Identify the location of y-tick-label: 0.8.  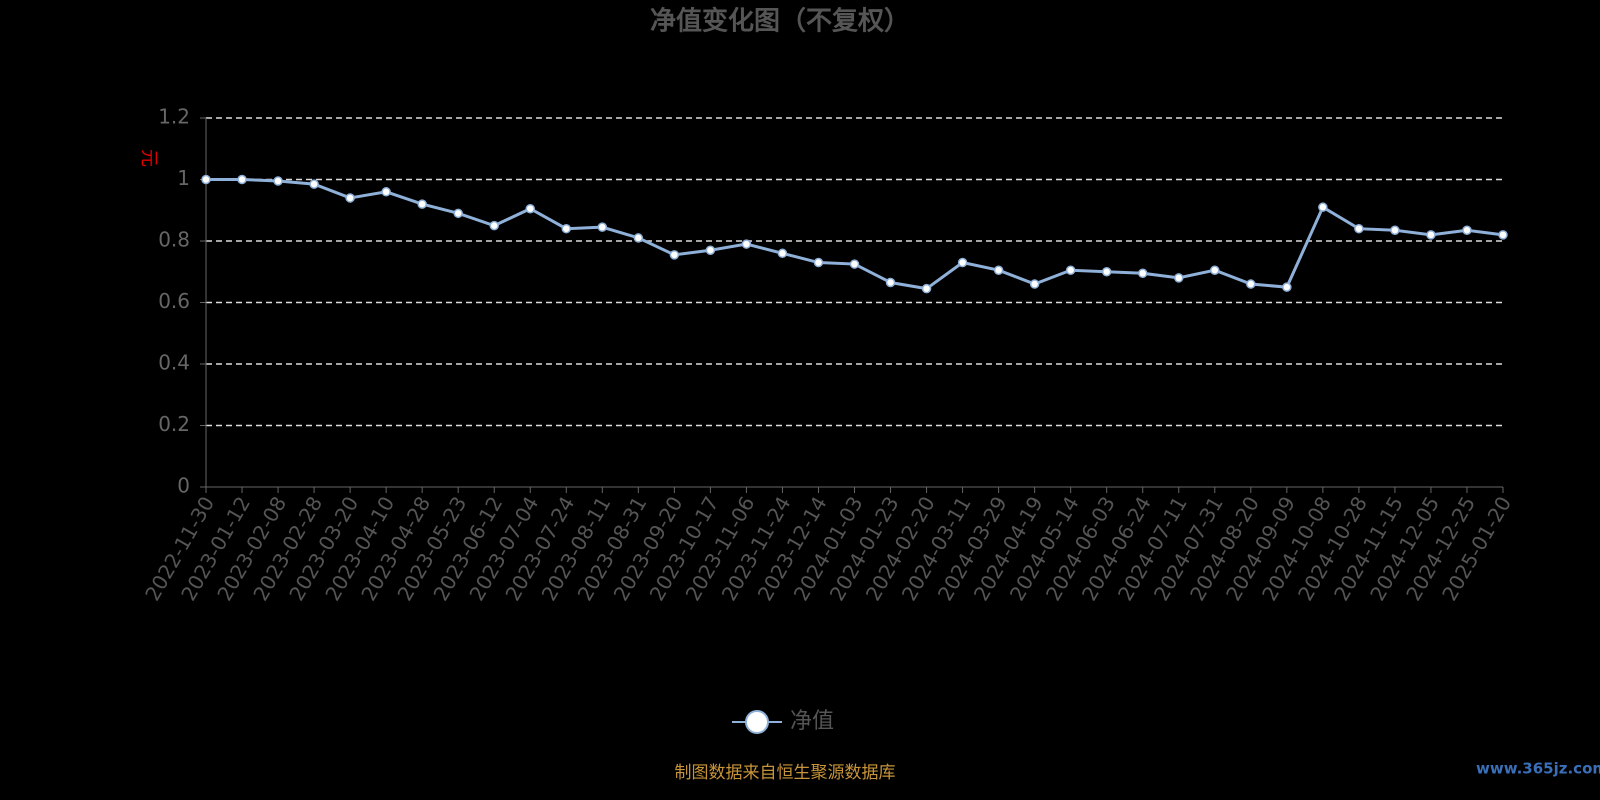
(174, 240).